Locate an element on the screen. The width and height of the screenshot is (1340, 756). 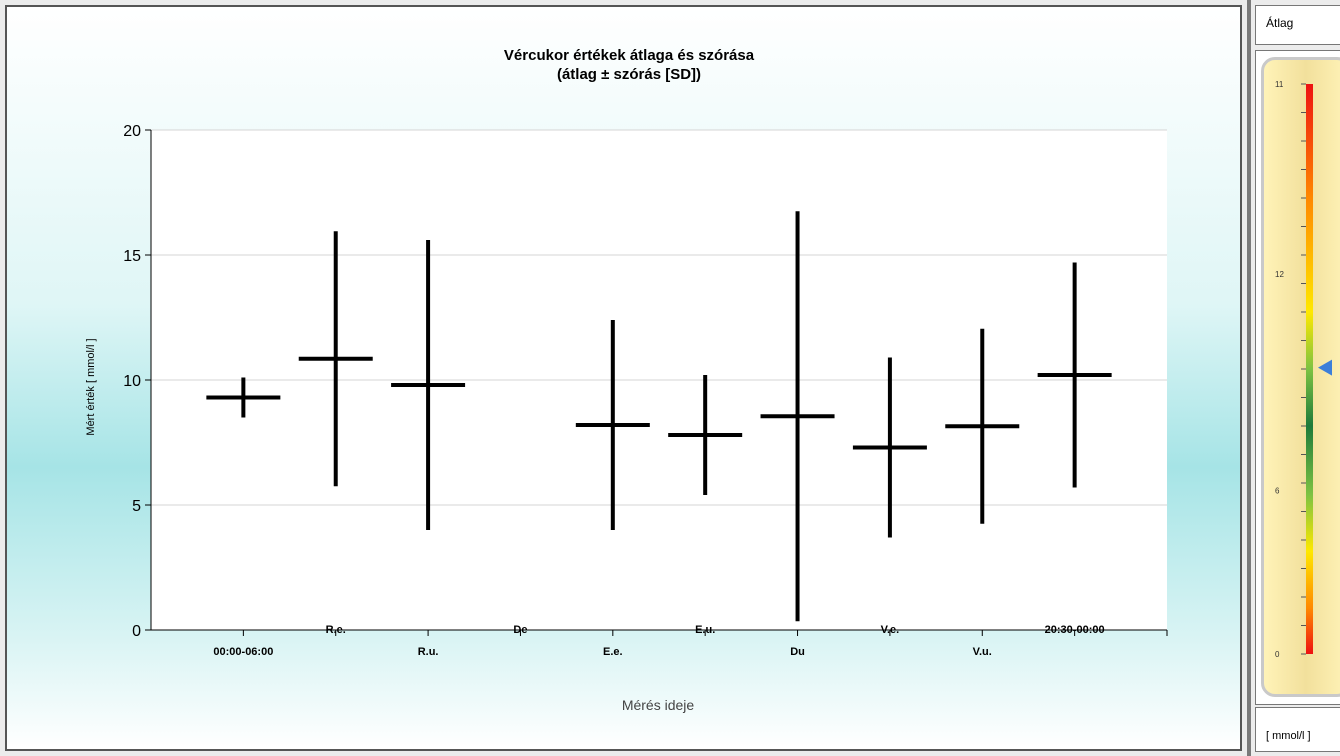
gauge-scale-label: 6 is located at coordinates (1277, 490).